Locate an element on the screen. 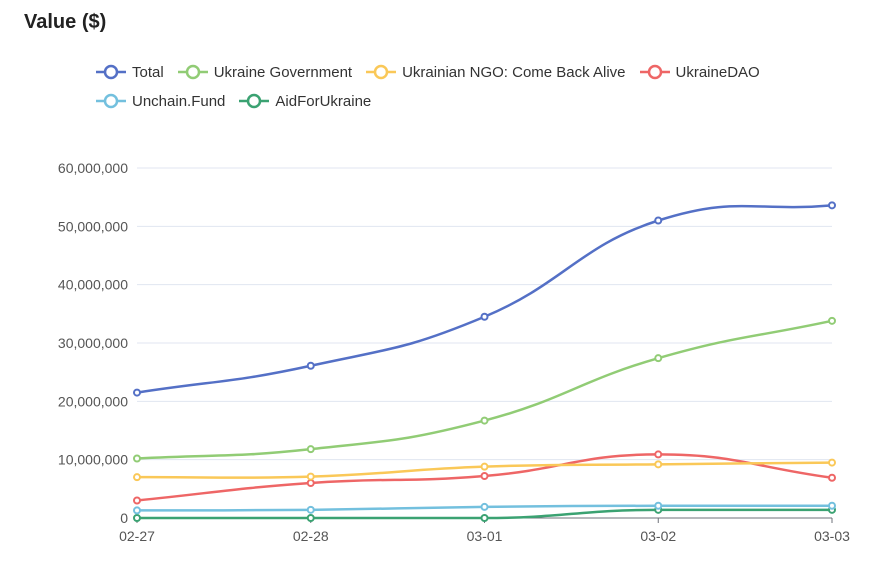 Image resolution: width=890 pixels, height=567 pixels. legend-label: Ukraine Government is located at coordinates (283, 72).